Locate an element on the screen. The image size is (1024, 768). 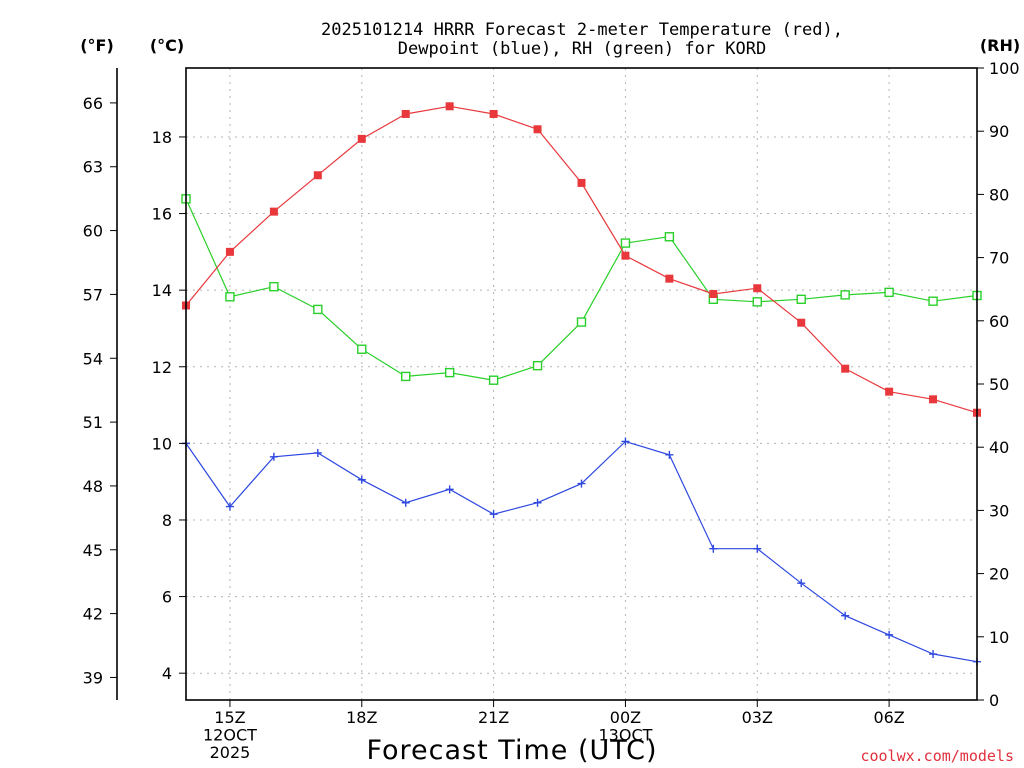
rh-tick-label: 100 is located at coordinates (1004, 68).